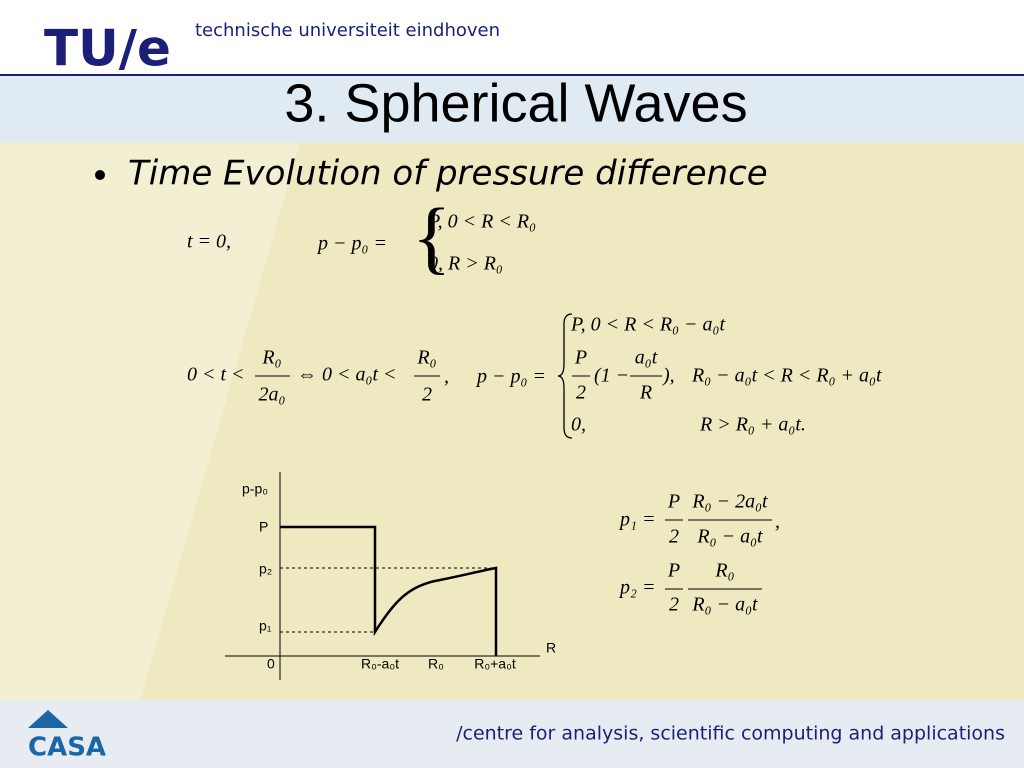 Image resolution: width=1024 pixels, height=768 pixels. I want to click on graph-label: R₀, so click(436, 664).